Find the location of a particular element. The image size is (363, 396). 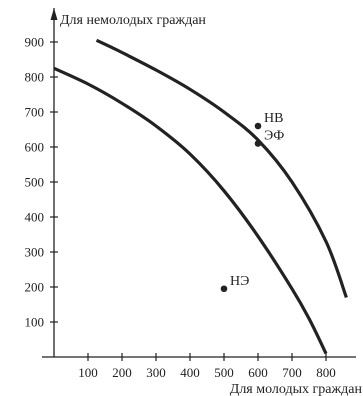

point-label: НВ is located at coordinates (273, 118).